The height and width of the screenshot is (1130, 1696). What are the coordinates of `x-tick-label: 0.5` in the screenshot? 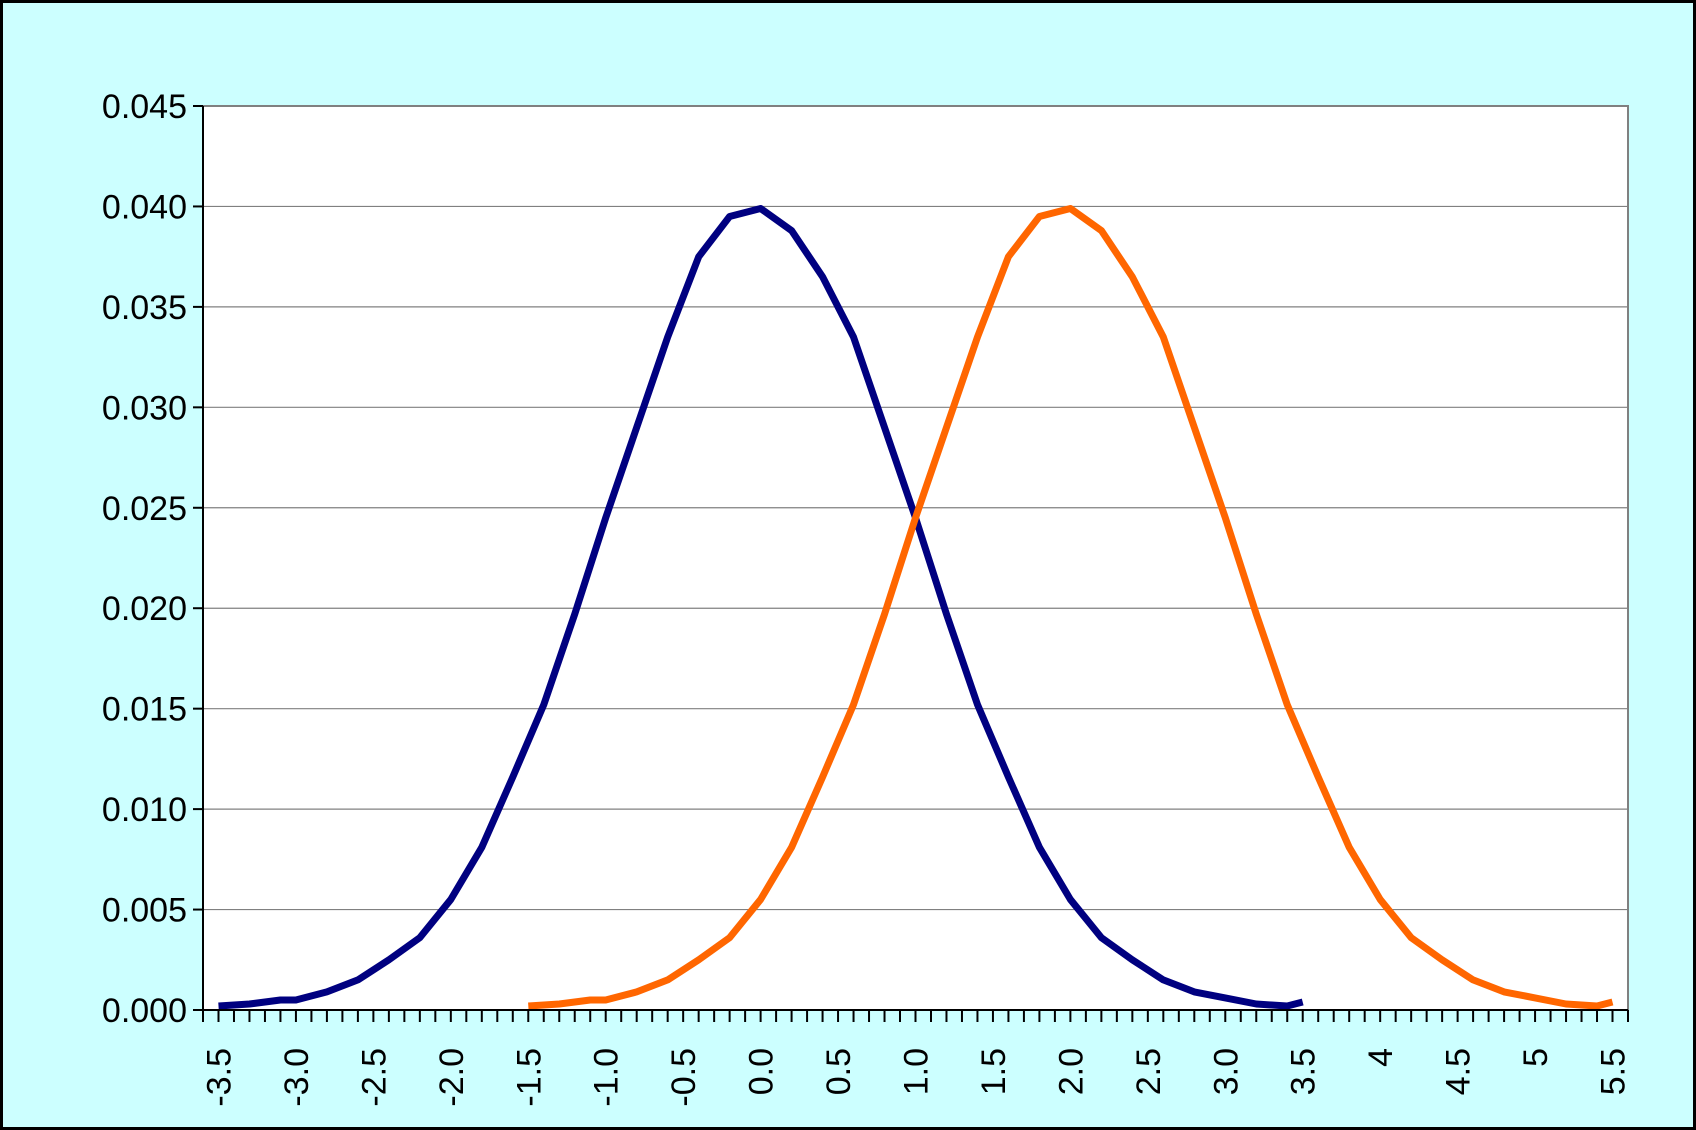 It's located at (839, 1071).